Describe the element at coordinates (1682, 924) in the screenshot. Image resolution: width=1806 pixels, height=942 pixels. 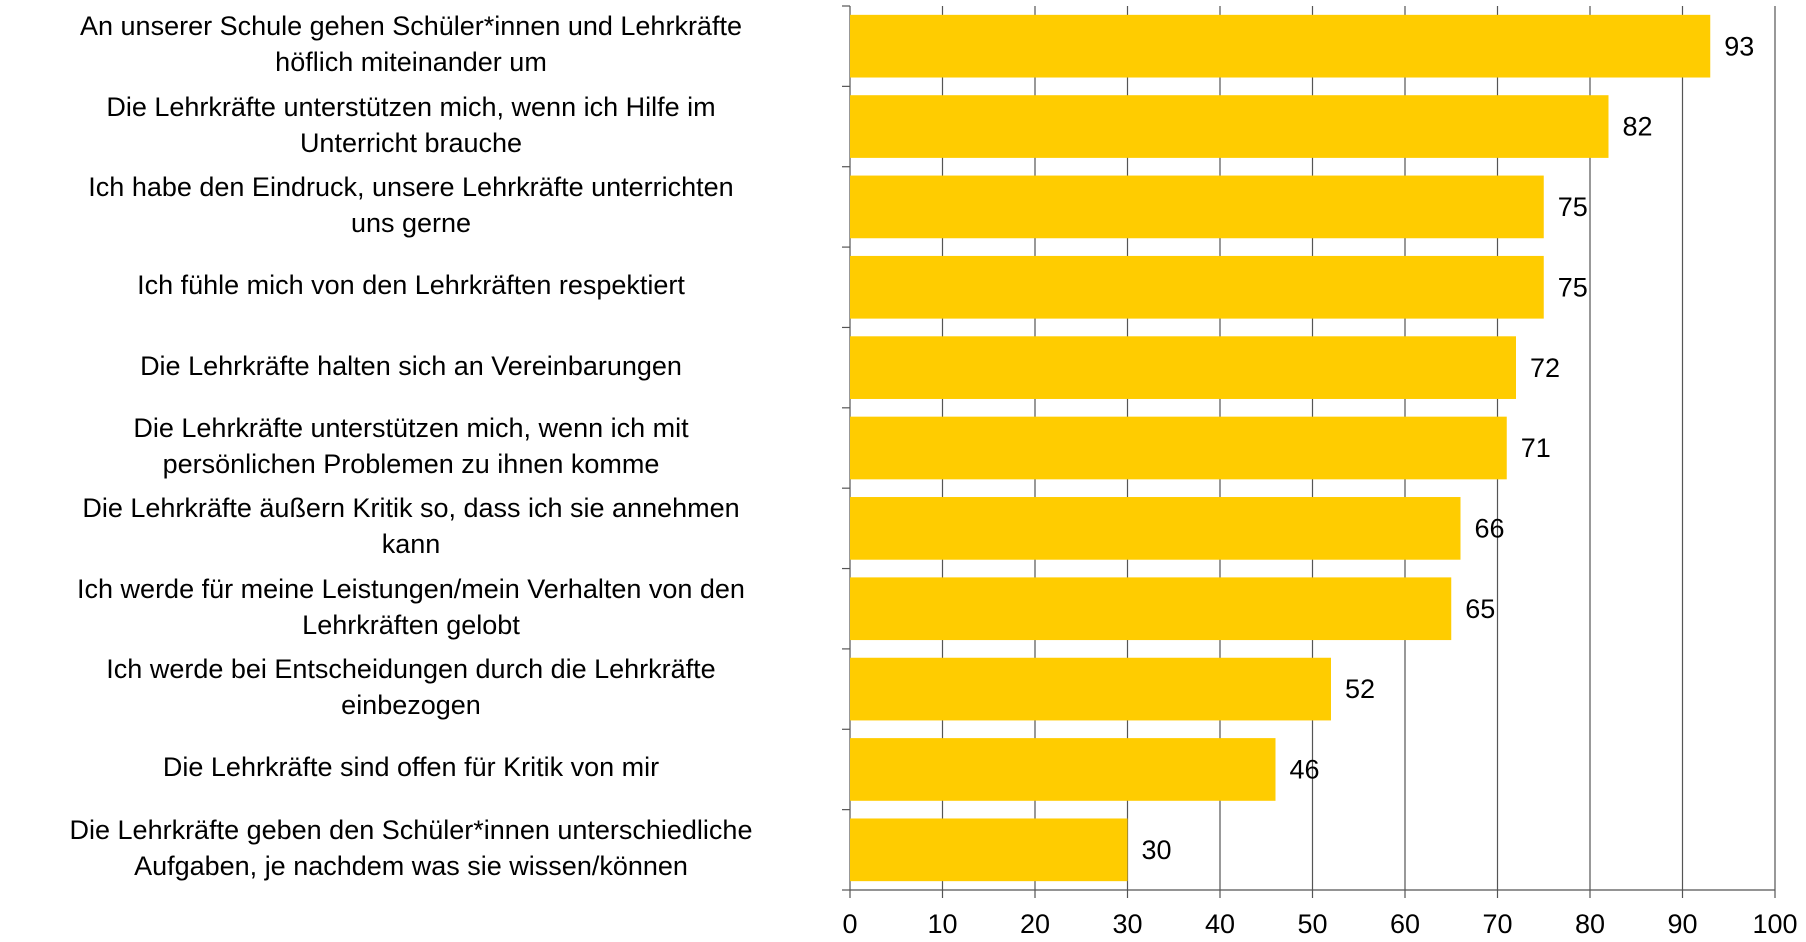
I see `x-tick-label: 90` at that location.